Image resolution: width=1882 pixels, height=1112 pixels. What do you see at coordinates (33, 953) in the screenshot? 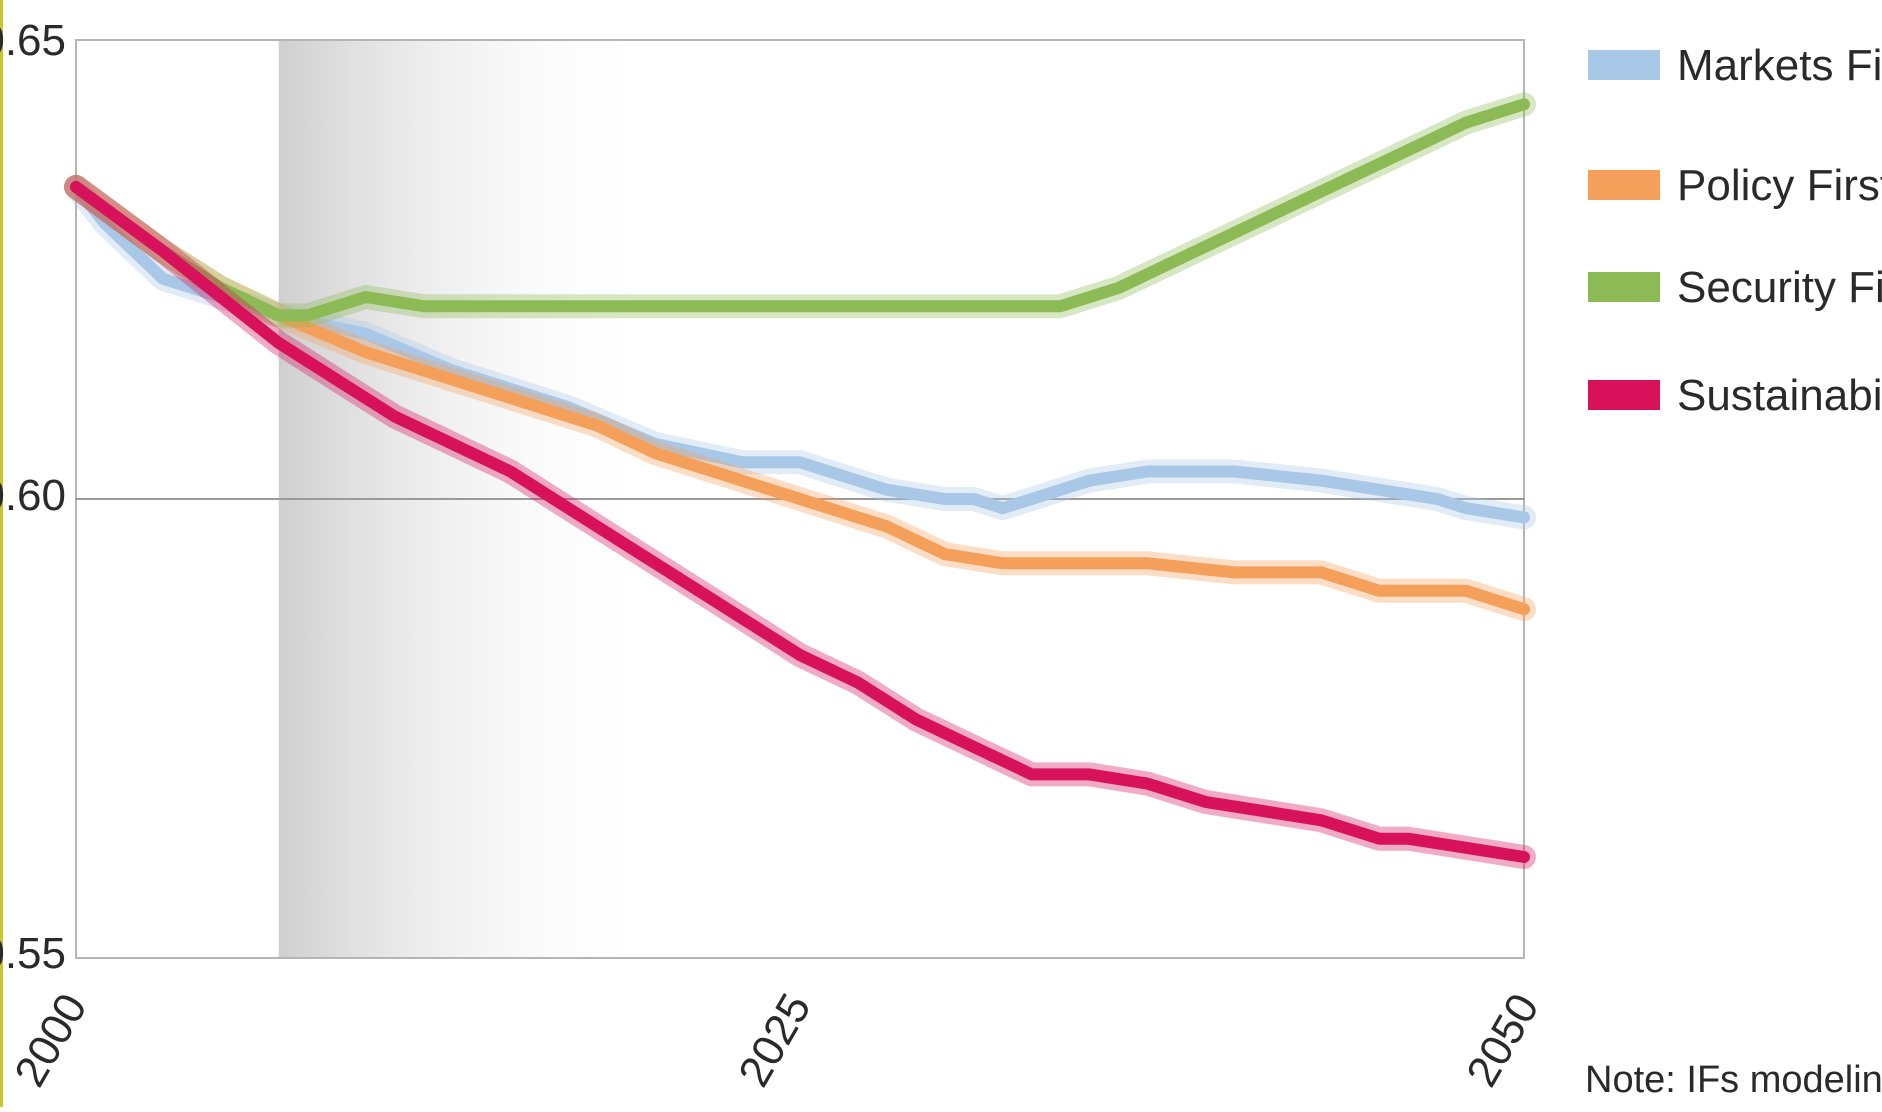
I see `y-tick-label: 0.55` at bounding box center [33, 953].